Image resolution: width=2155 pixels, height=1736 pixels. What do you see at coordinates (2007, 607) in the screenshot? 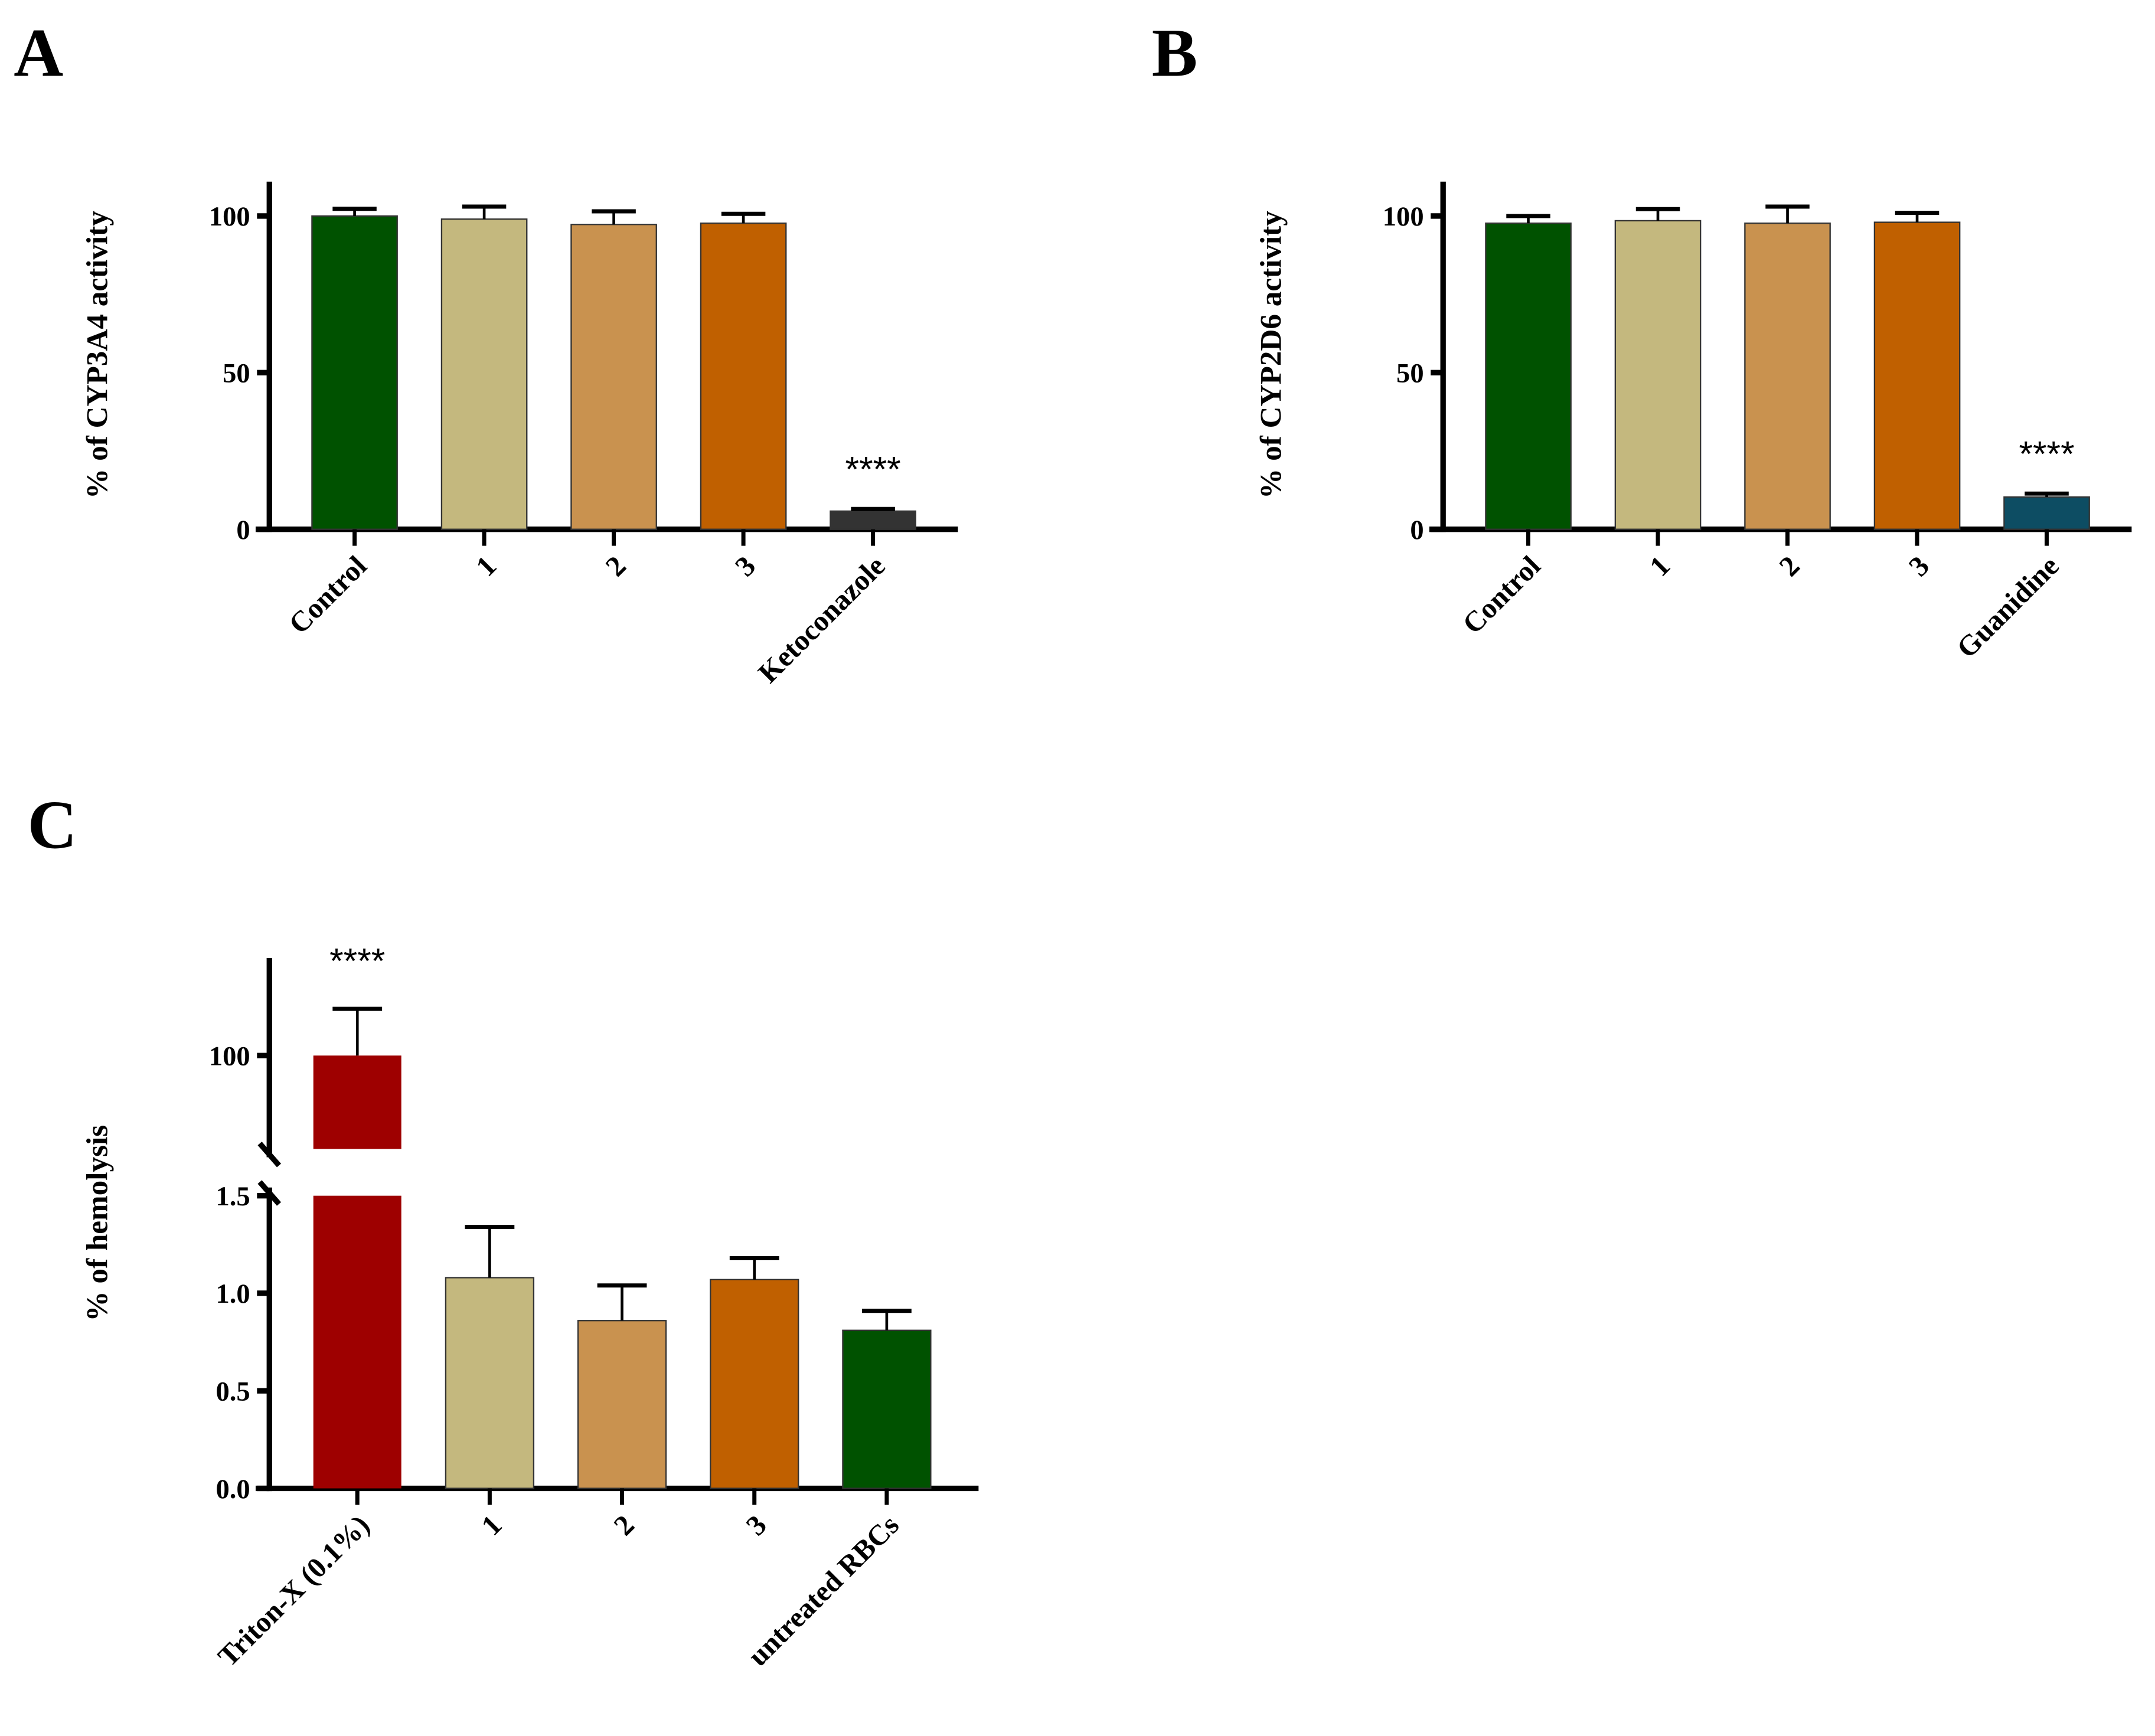
I see `x-tick-label: Guanidine` at bounding box center [2007, 607].